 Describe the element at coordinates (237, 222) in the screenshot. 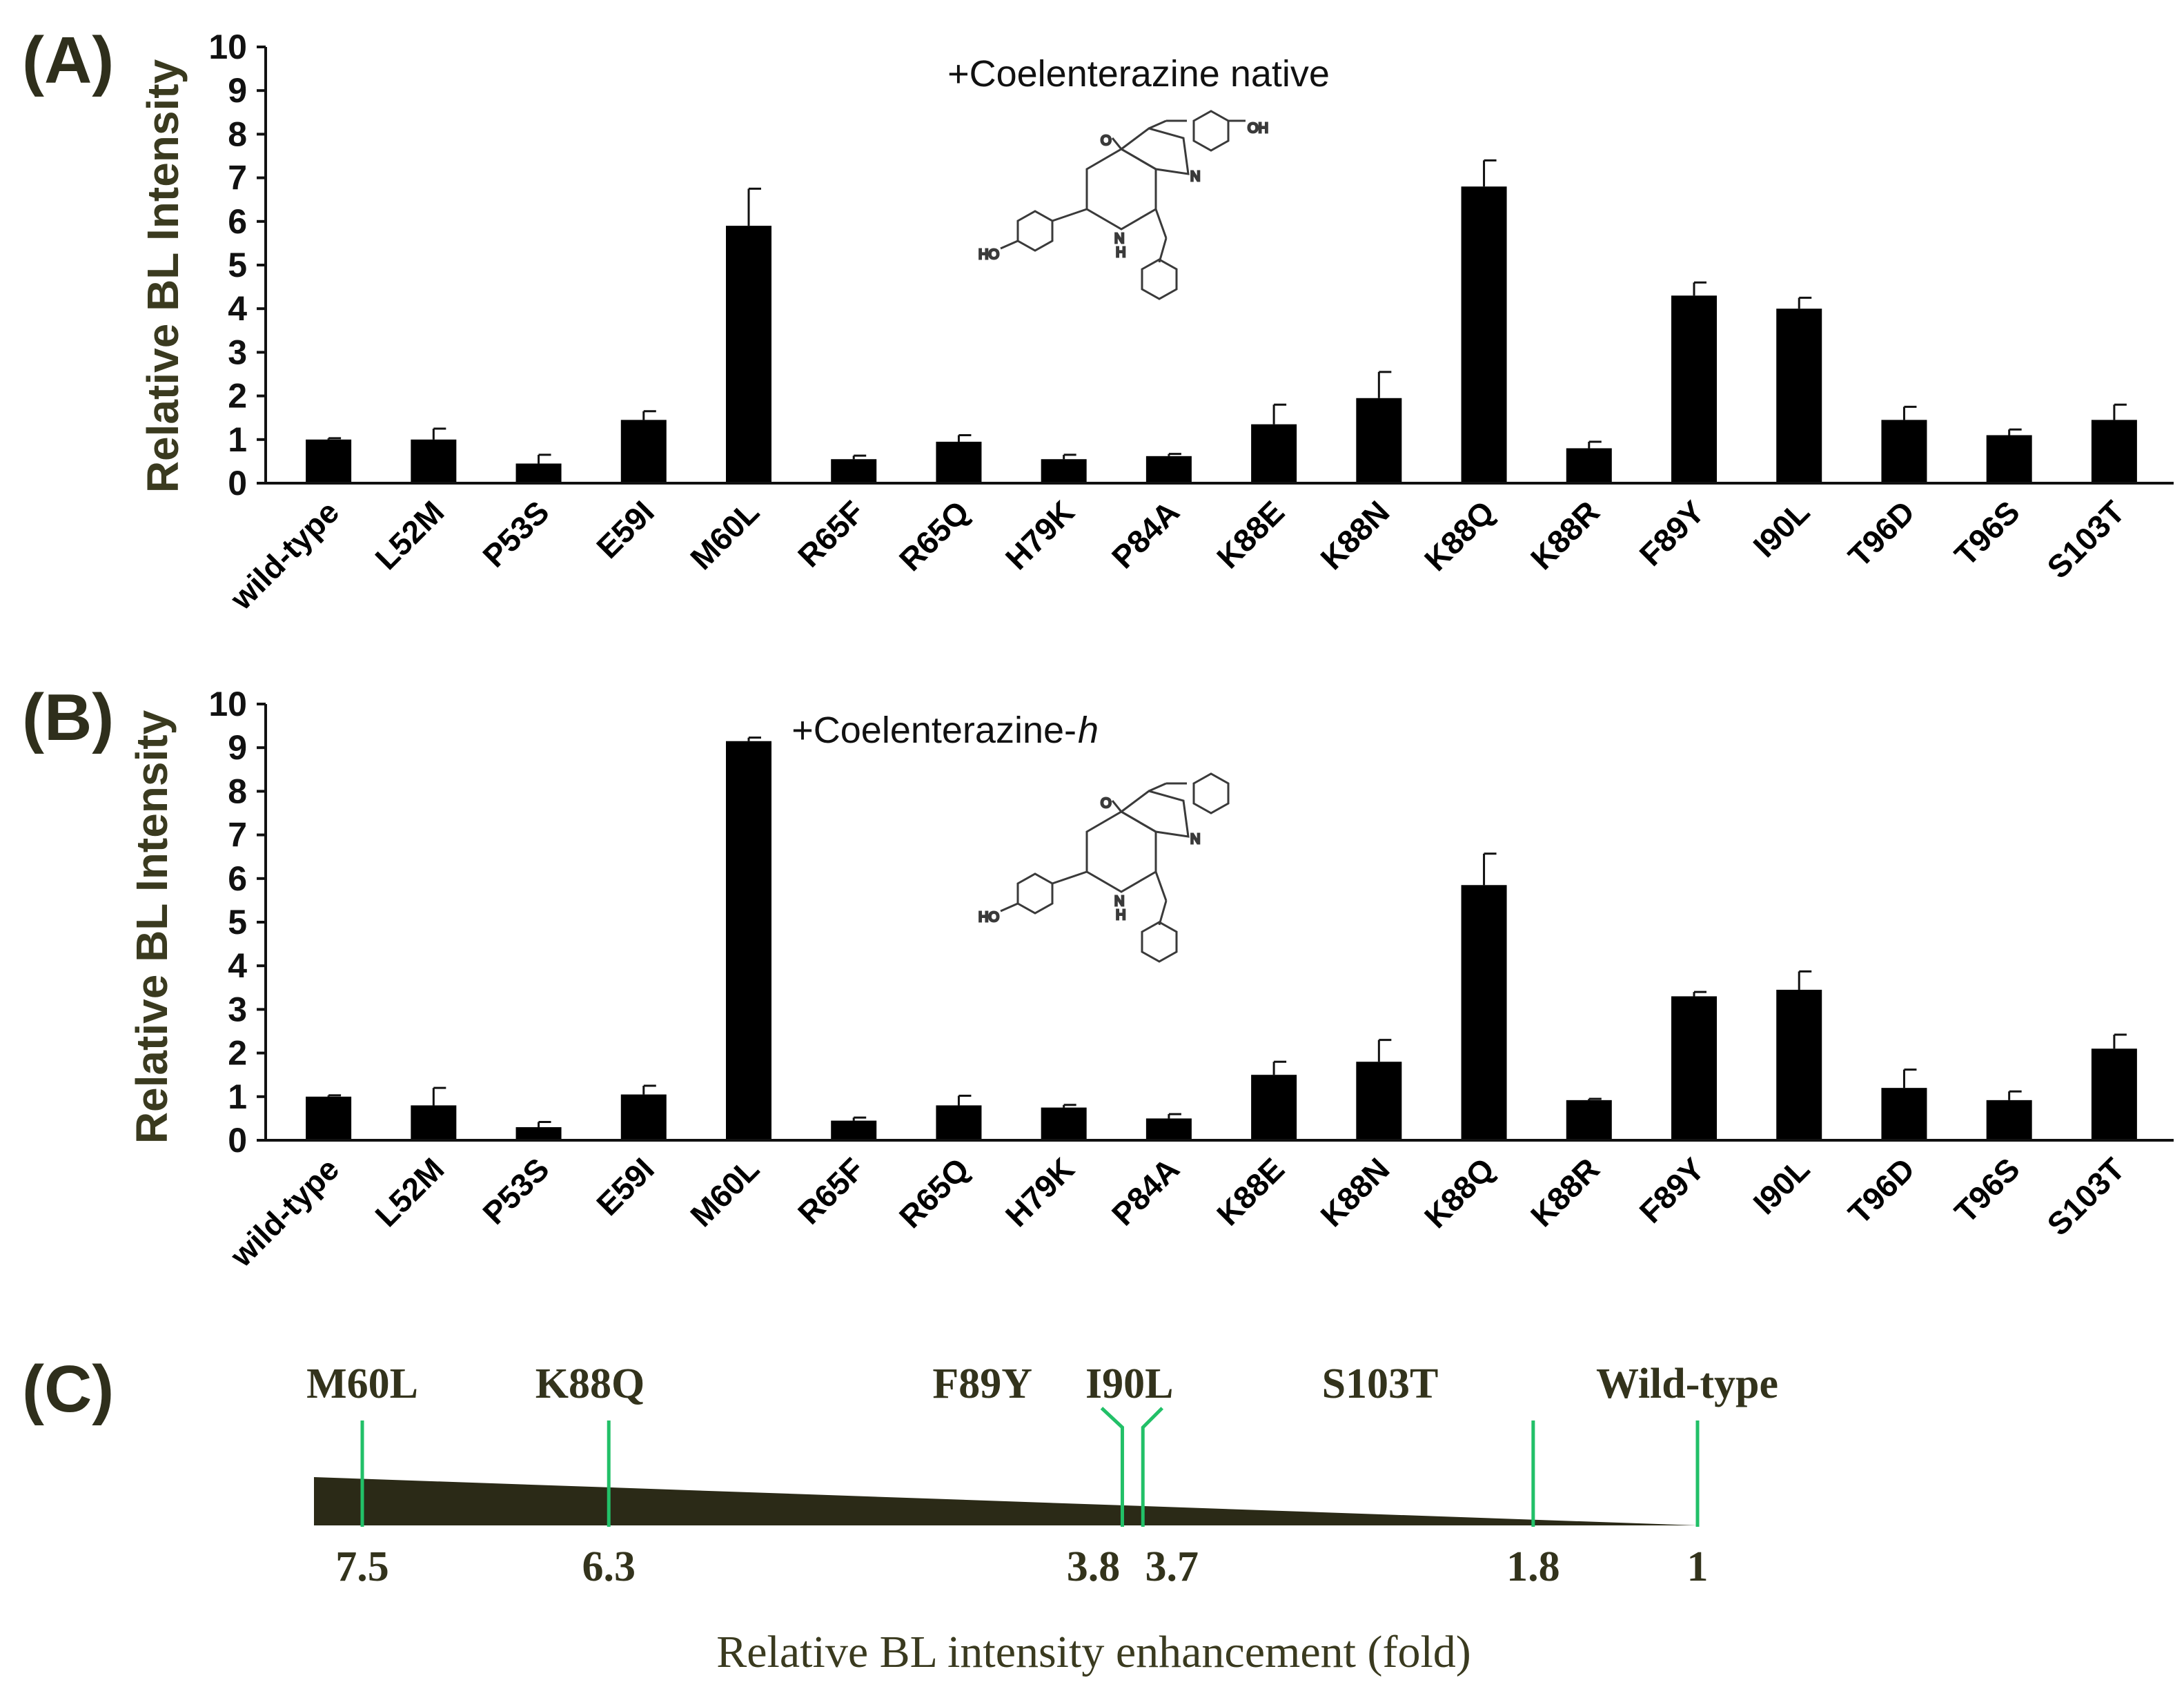

I see `panel-a-y-tick-label: 6` at that location.